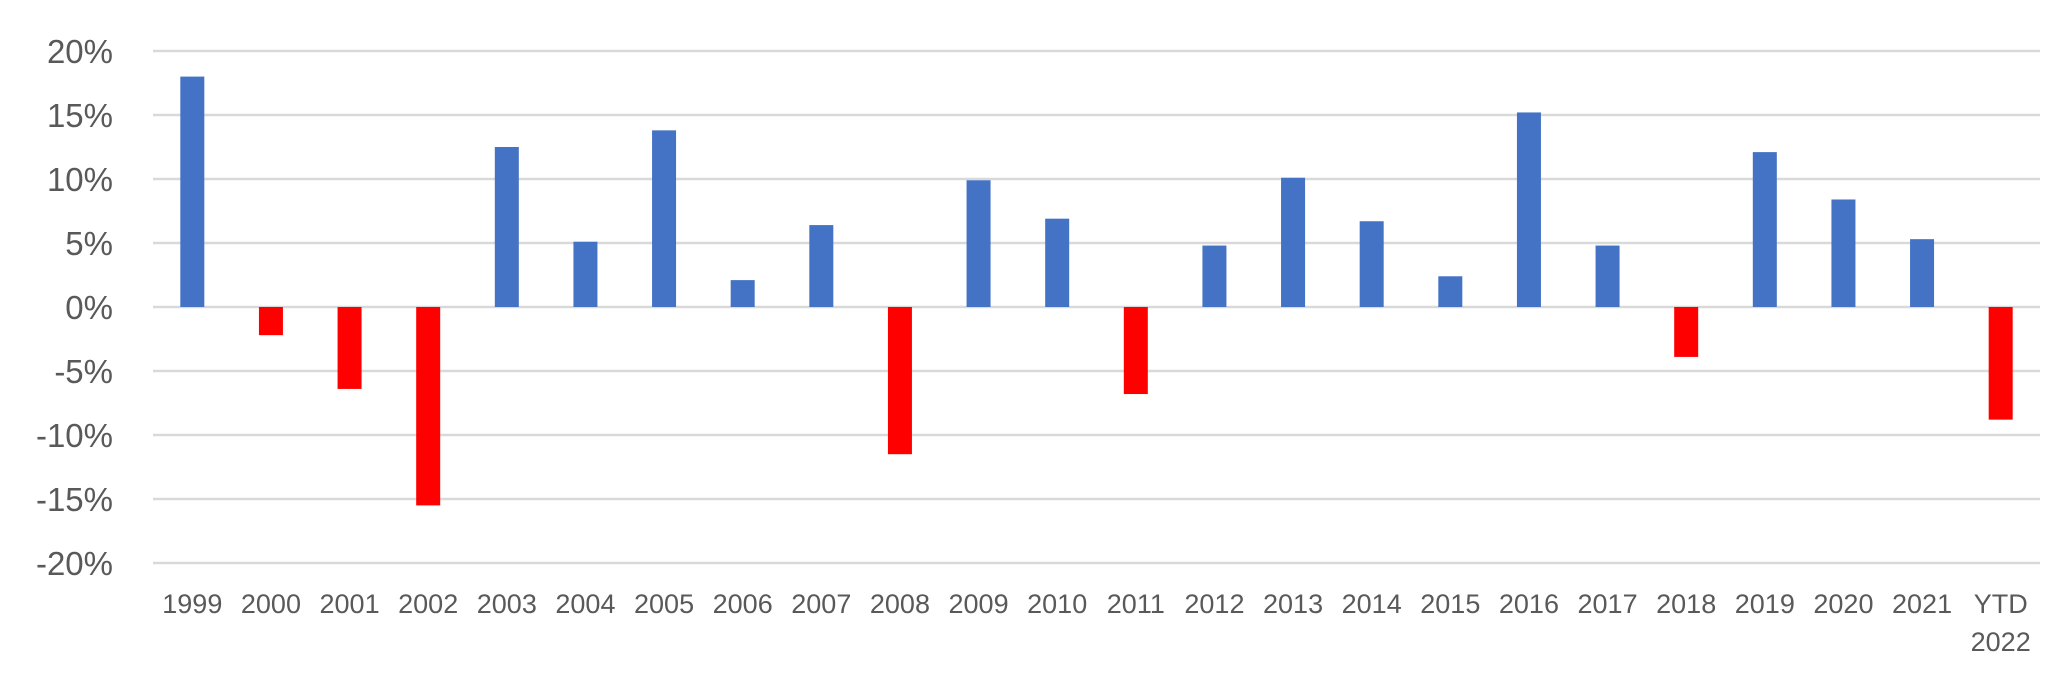 This screenshot has height=685, width=2067. I want to click on x-tick-label: 2002, so click(428, 604).